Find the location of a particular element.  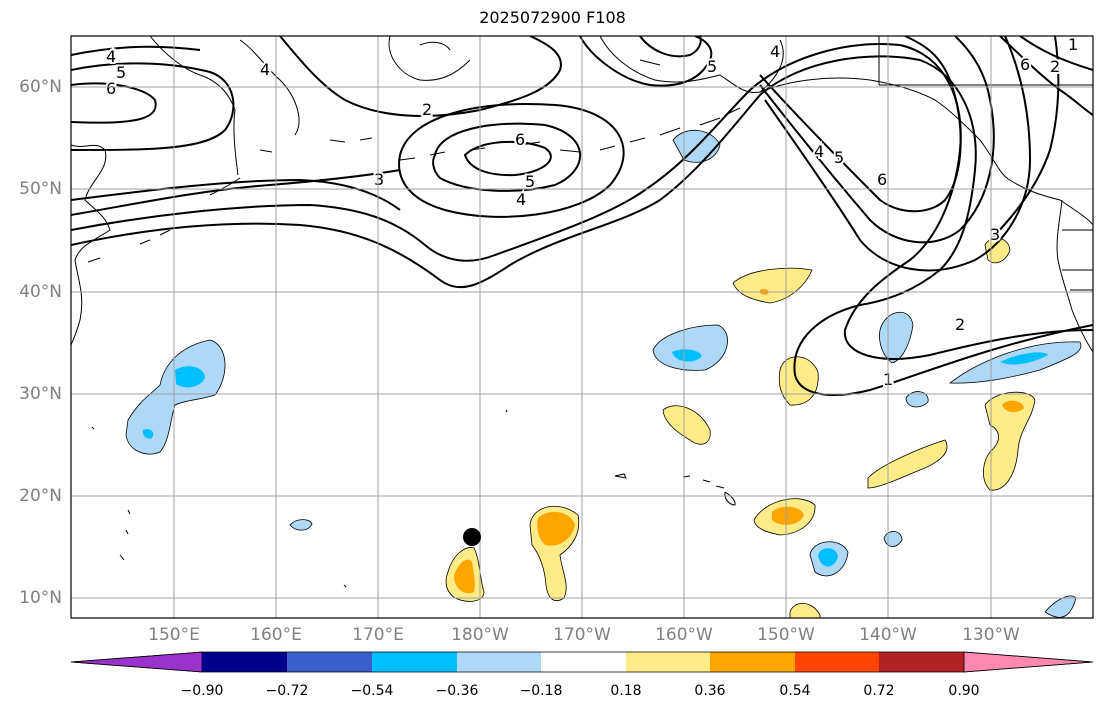

contour-alaska-inner is located at coordinates (670, 47).